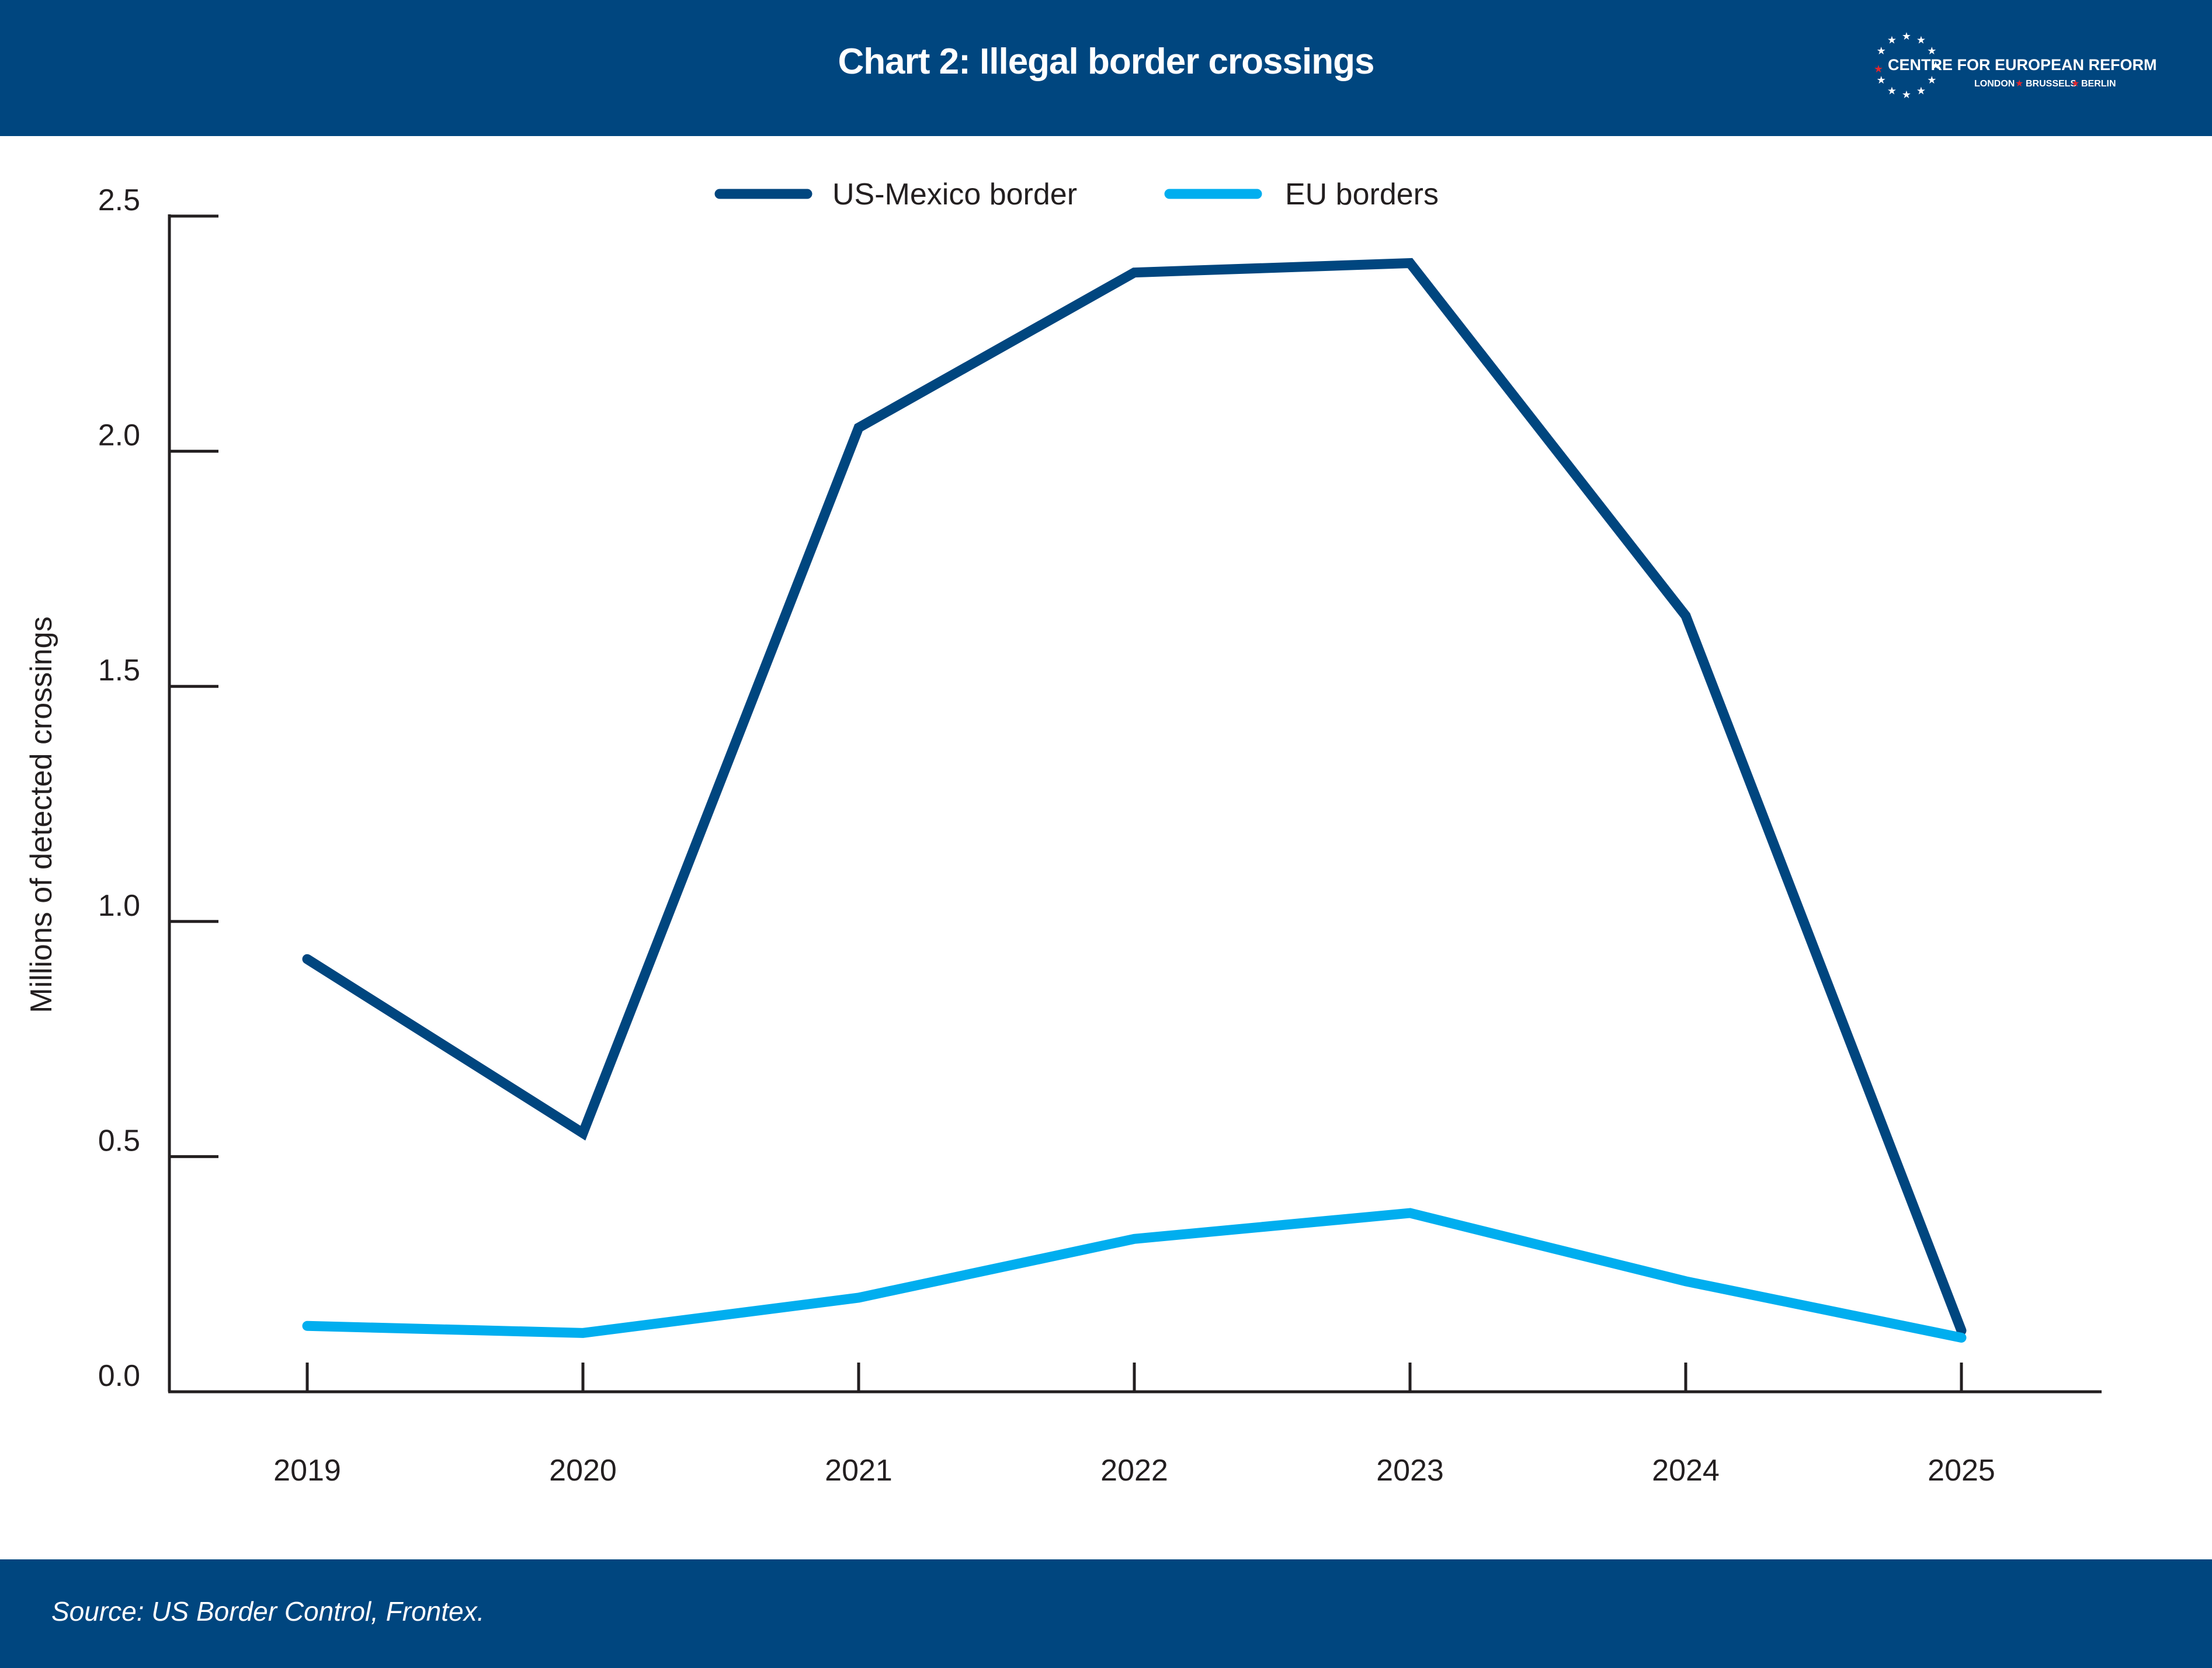 The height and width of the screenshot is (1668, 2212). I want to click on x-tick-label: 2020, so click(583, 1471).